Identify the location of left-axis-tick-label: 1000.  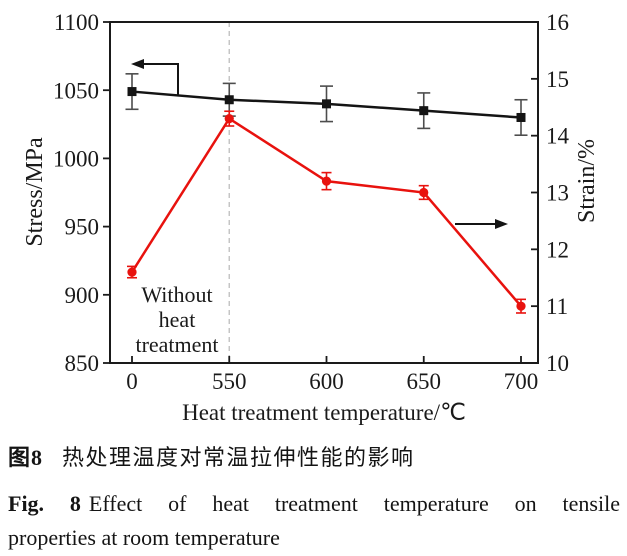
(76, 158).